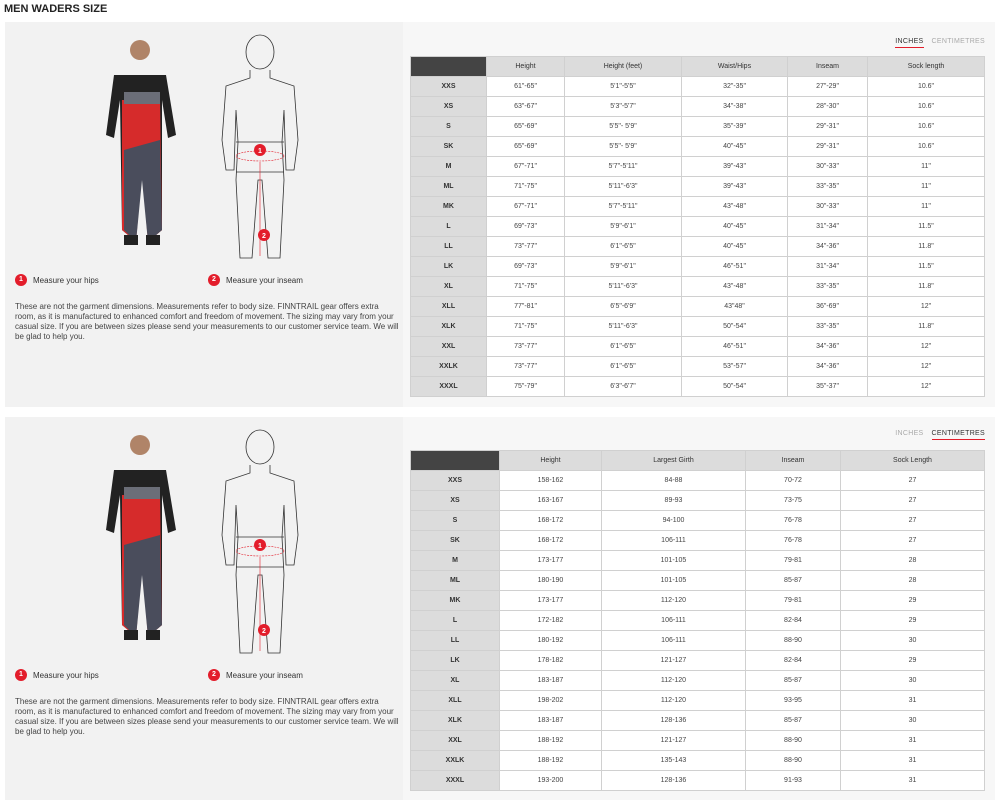  What do you see at coordinates (673, 520) in the screenshot?
I see `table-cell: 94-100` at bounding box center [673, 520].